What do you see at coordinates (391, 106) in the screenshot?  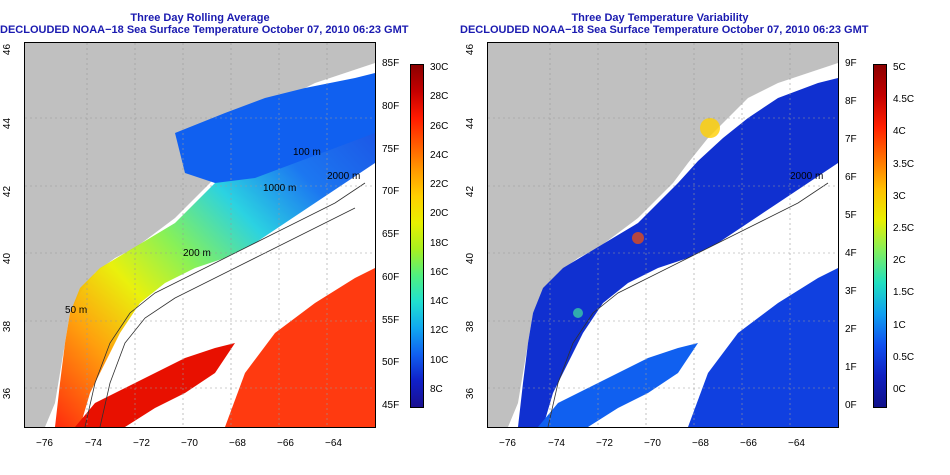 I see `colorbar-fahrenheit-label: 80F` at bounding box center [391, 106].